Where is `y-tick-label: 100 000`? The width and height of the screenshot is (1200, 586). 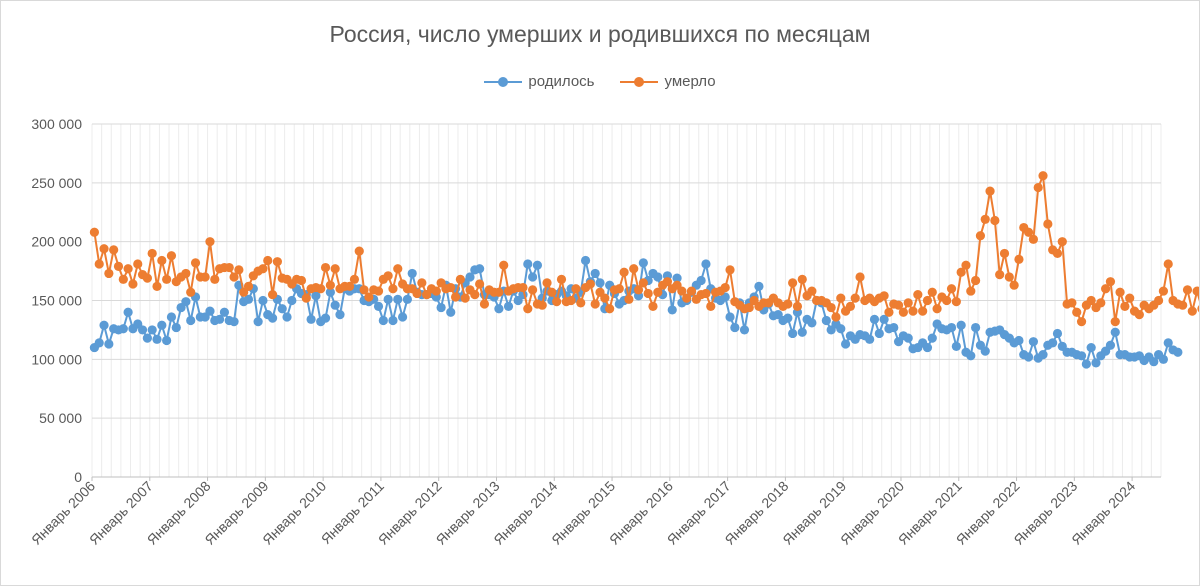 y-tick-label: 100 000 is located at coordinates (56, 359).